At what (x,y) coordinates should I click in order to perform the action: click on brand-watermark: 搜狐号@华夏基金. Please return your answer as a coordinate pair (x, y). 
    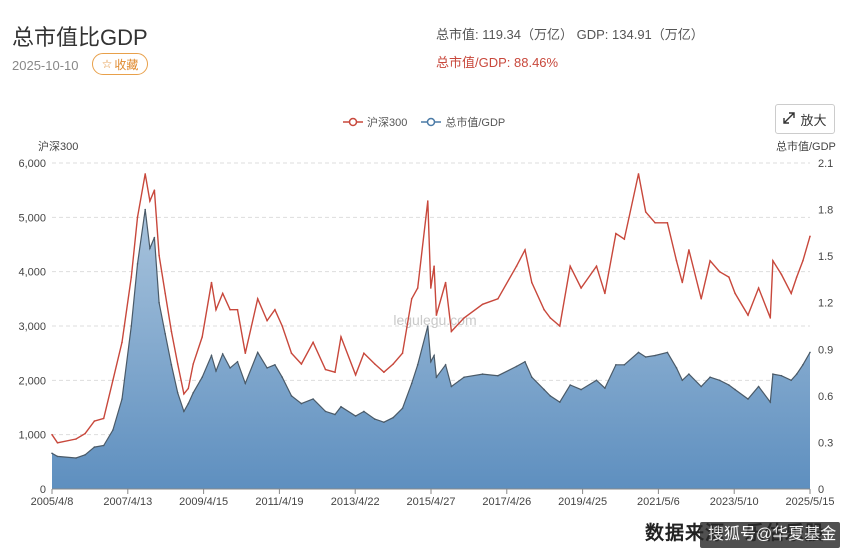
    Looking at the image, I should click on (770, 535).